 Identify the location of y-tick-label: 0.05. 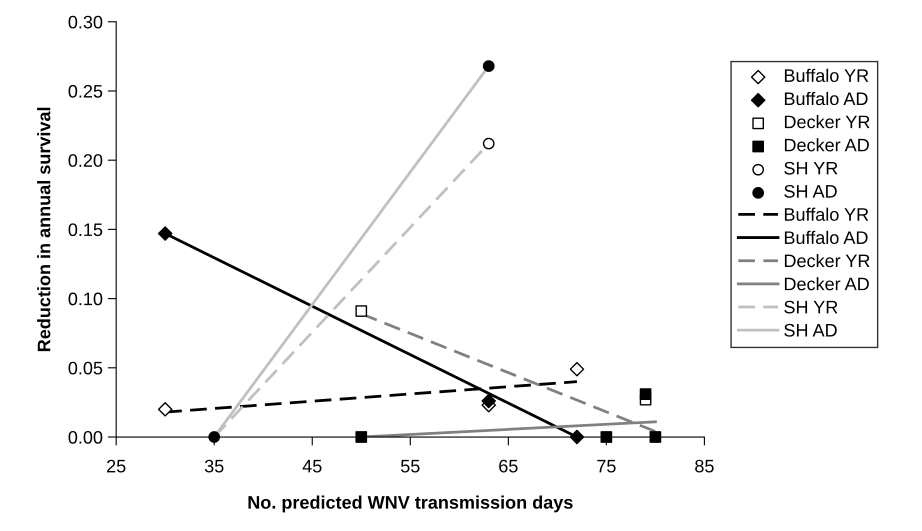
(85, 368).